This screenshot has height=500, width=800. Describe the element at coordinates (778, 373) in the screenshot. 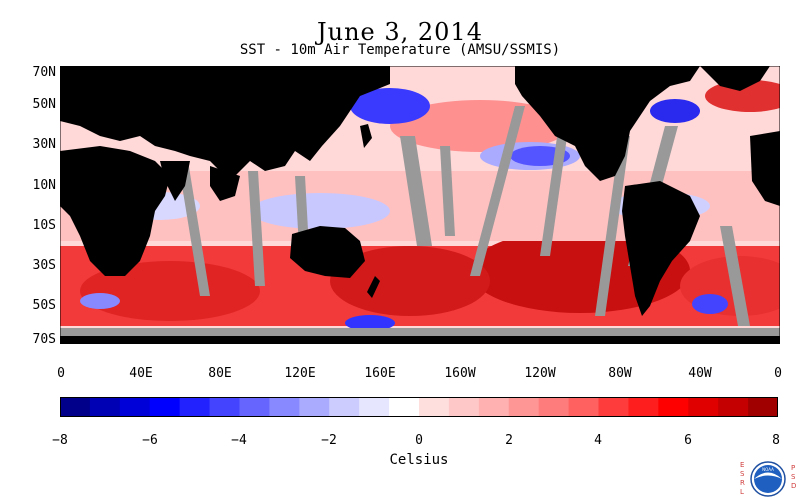

I see `lon-label-0-east: 0` at that location.